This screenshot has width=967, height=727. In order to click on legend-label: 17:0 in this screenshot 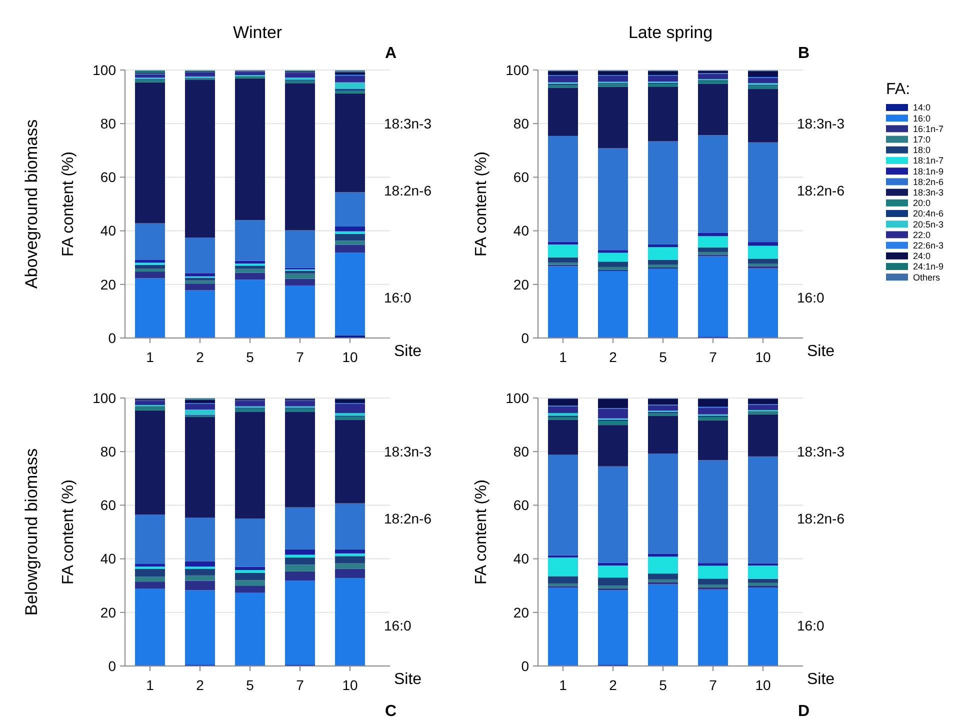, I will do `click(922, 139)`.